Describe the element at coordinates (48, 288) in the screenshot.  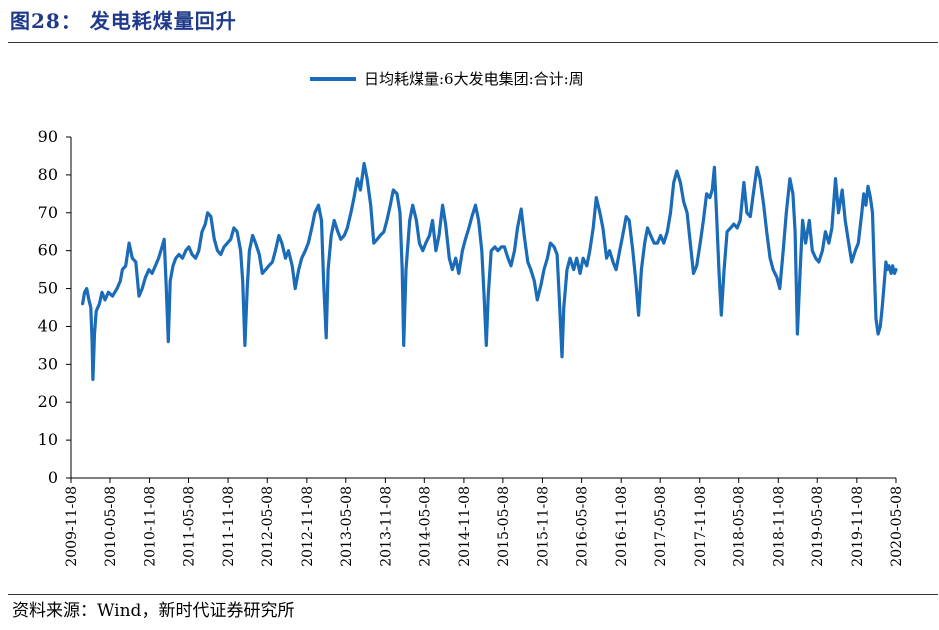
I see `y-tick-label: 50` at that location.